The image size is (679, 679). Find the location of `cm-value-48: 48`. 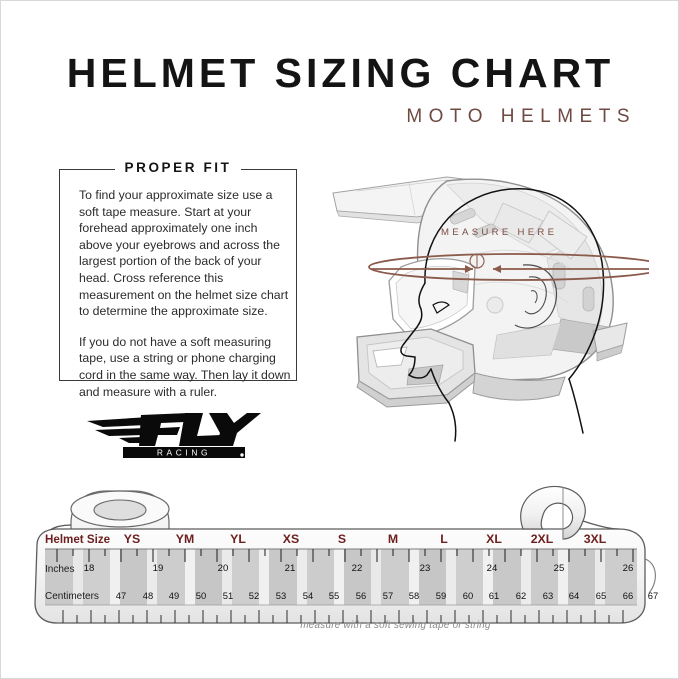

cm-value-48: 48 is located at coordinates (148, 595).